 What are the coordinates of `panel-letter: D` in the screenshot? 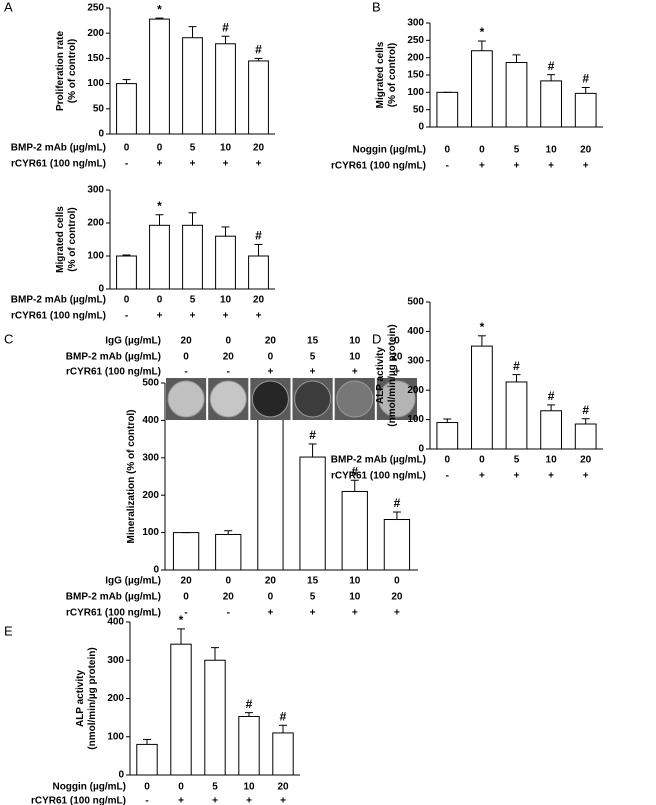 It's located at (376, 338).